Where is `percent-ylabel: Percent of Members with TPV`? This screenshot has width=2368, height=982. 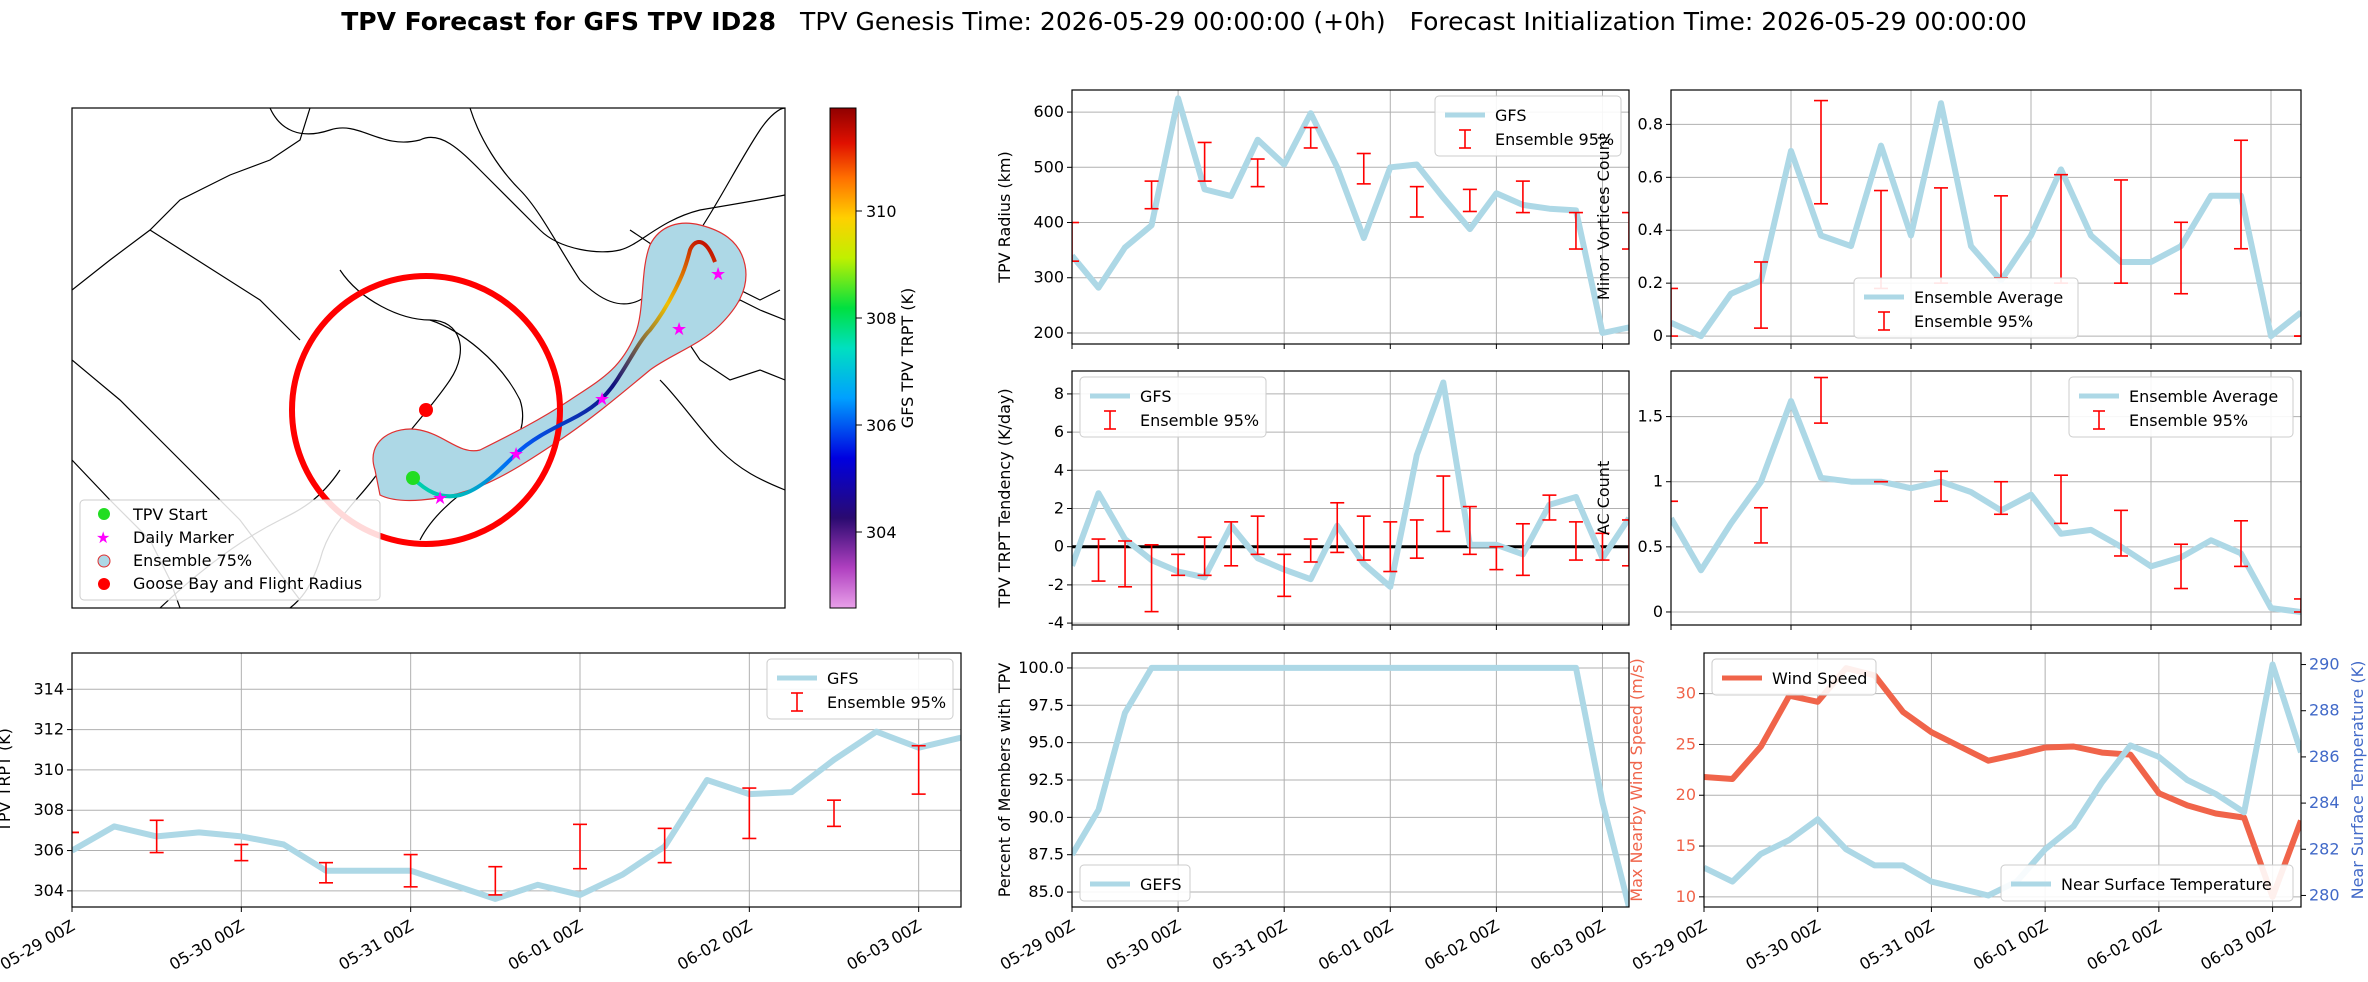
percent-ylabel: Percent of Members with TPV is located at coordinates (1004, 780).